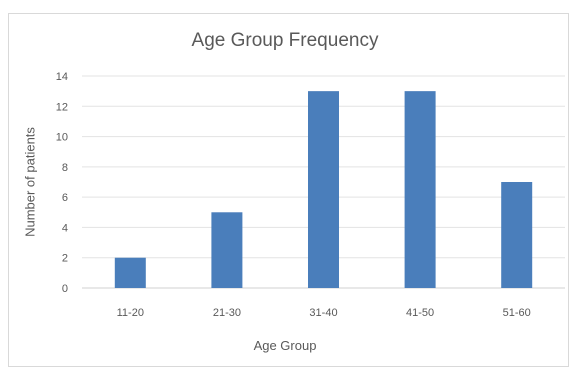 This screenshot has height=368, width=570. What do you see at coordinates (517, 313) in the screenshot?
I see `x-tick-label: 51-60` at bounding box center [517, 313].